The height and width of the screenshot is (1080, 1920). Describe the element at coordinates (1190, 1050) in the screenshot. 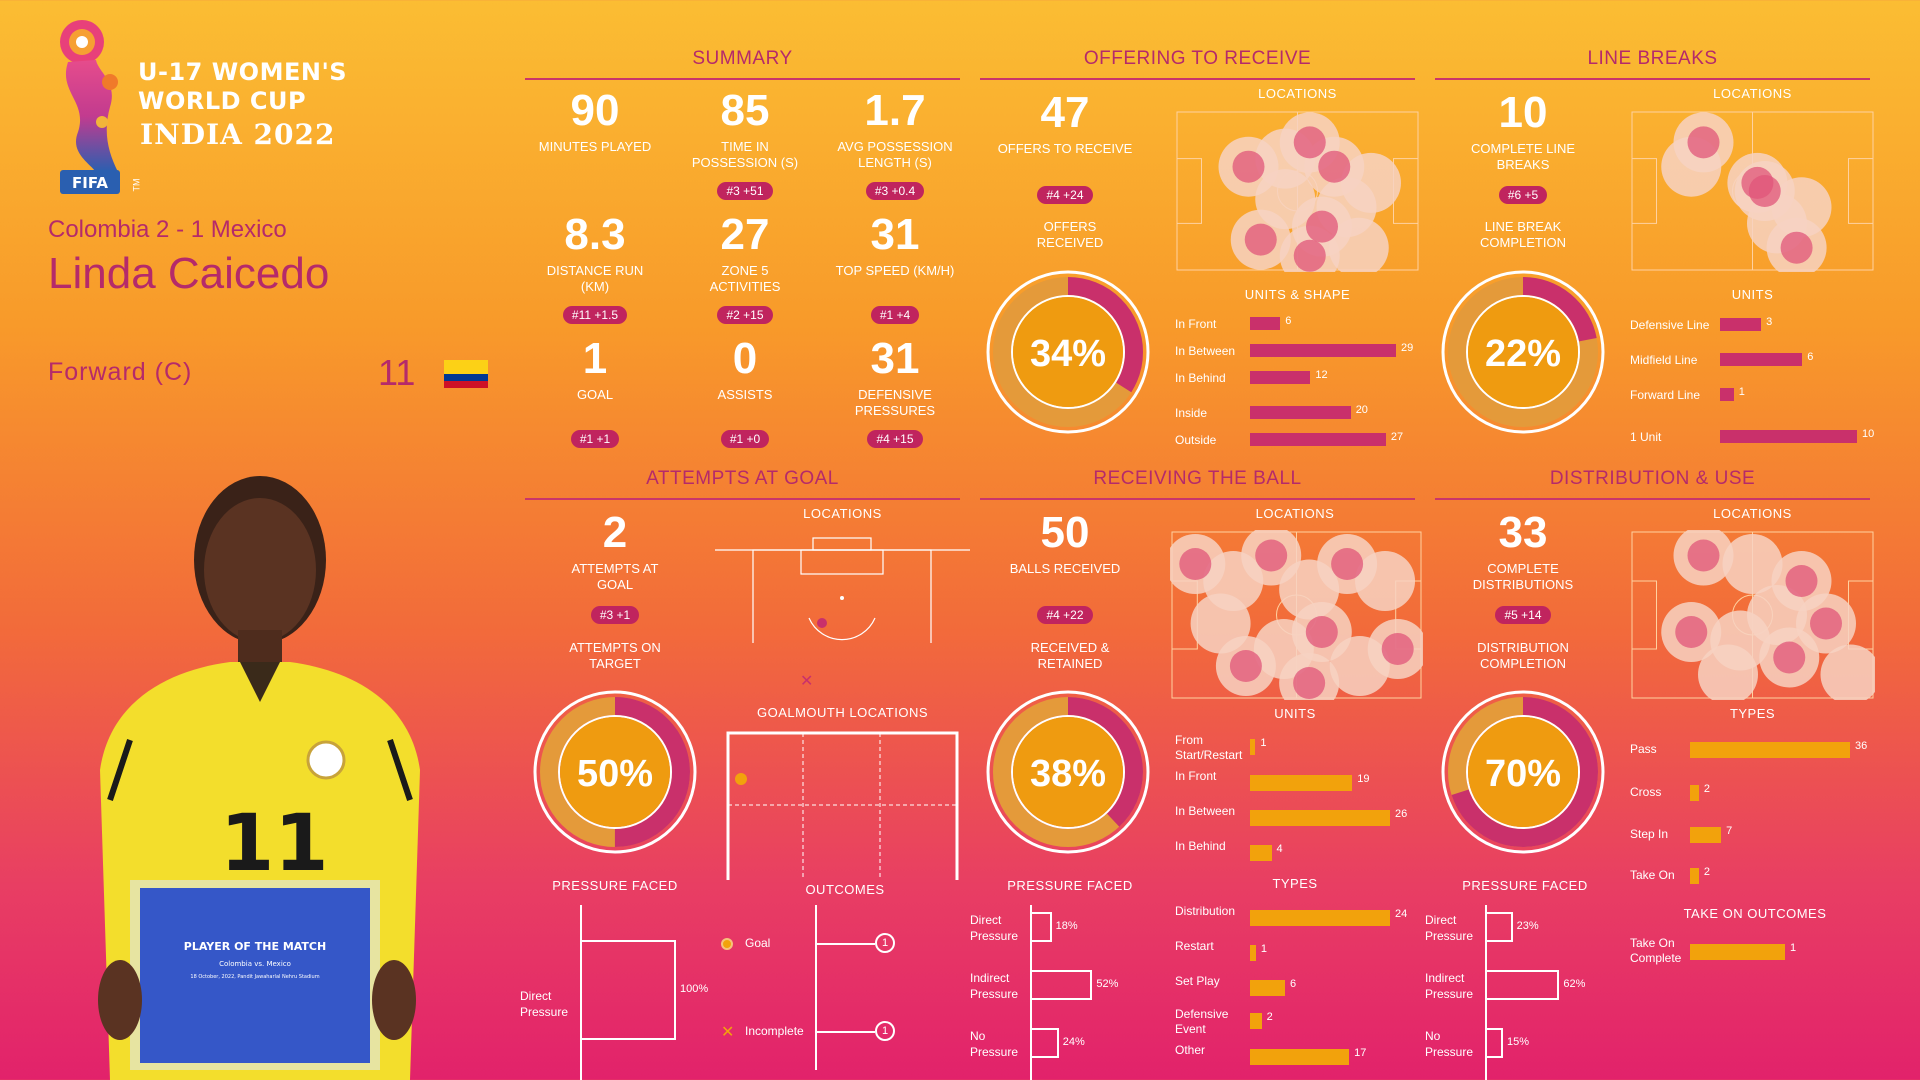

I see `bar-label: Other` at that location.